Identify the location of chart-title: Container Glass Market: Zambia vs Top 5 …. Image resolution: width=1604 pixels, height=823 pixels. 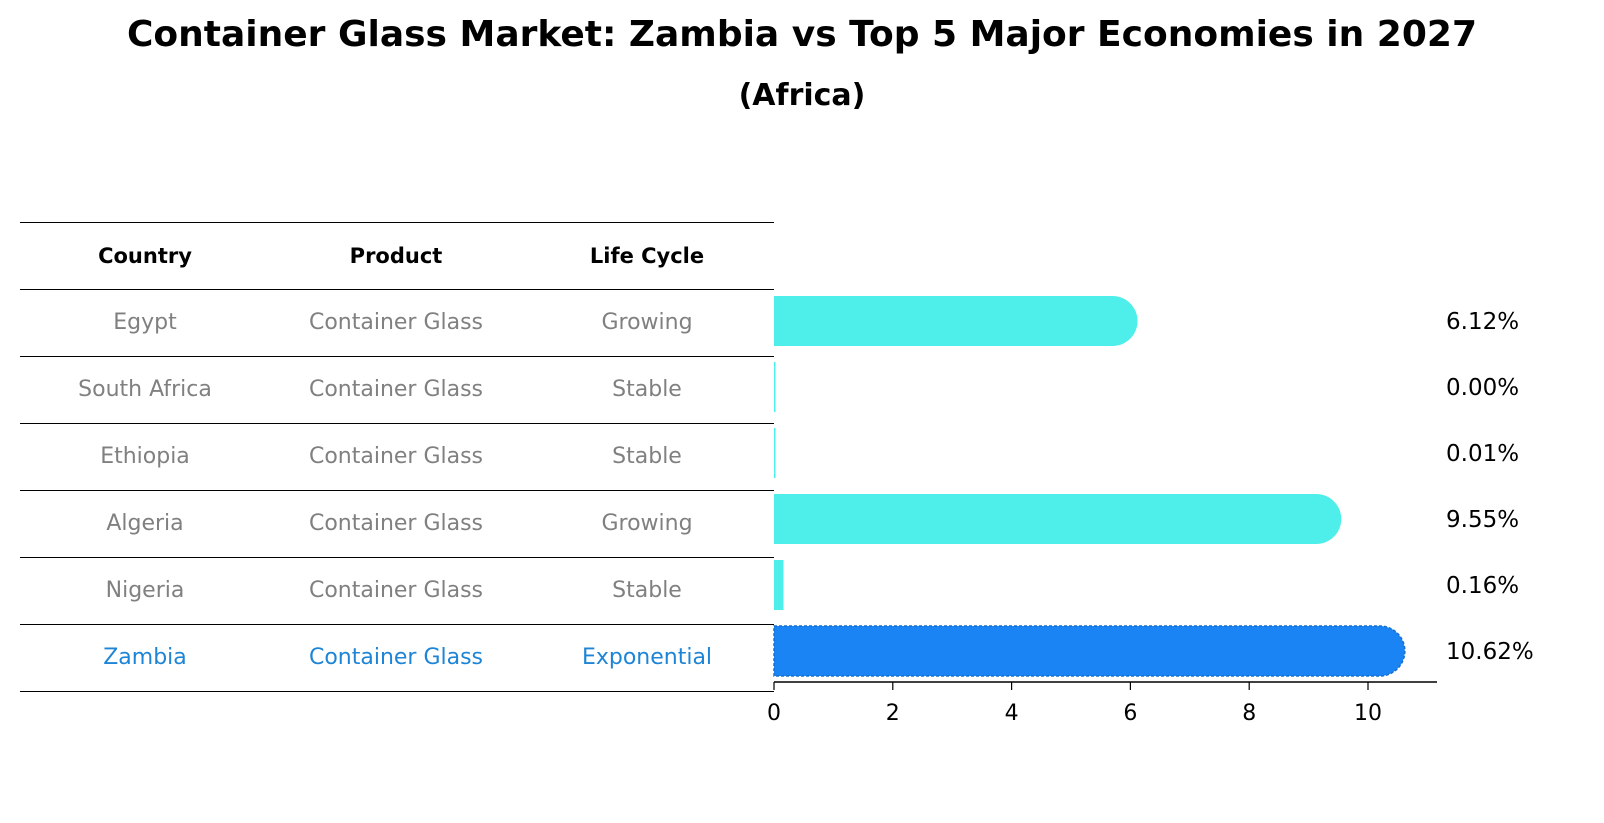
(802, 34).